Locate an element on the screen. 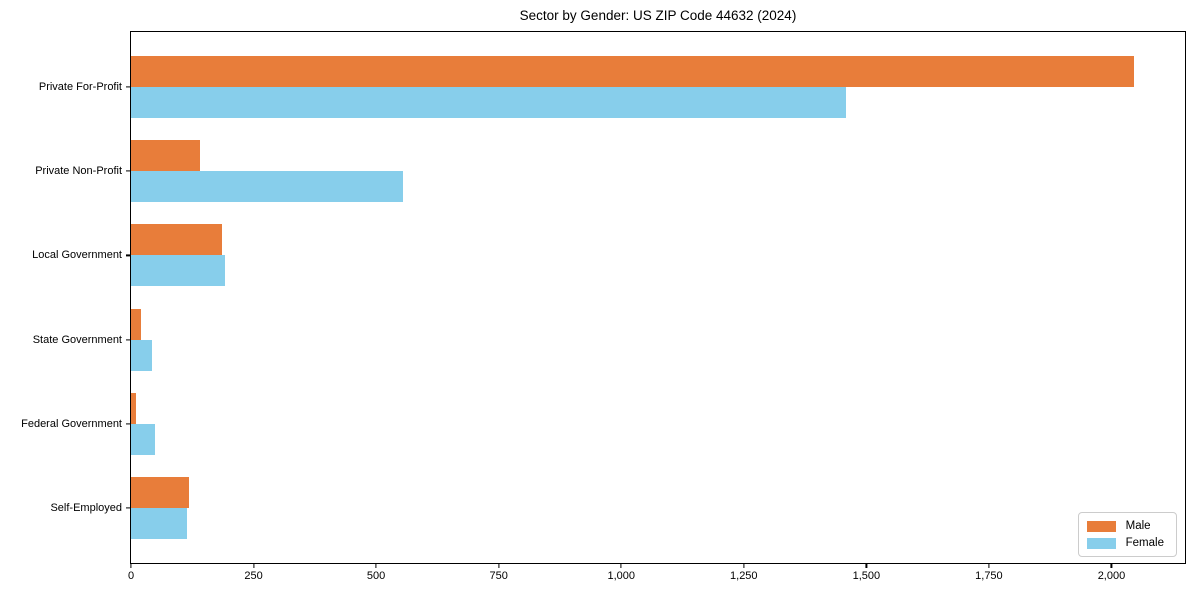 The image size is (1200, 600). x-axis-label-250: 250 is located at coordinates (253, 576).